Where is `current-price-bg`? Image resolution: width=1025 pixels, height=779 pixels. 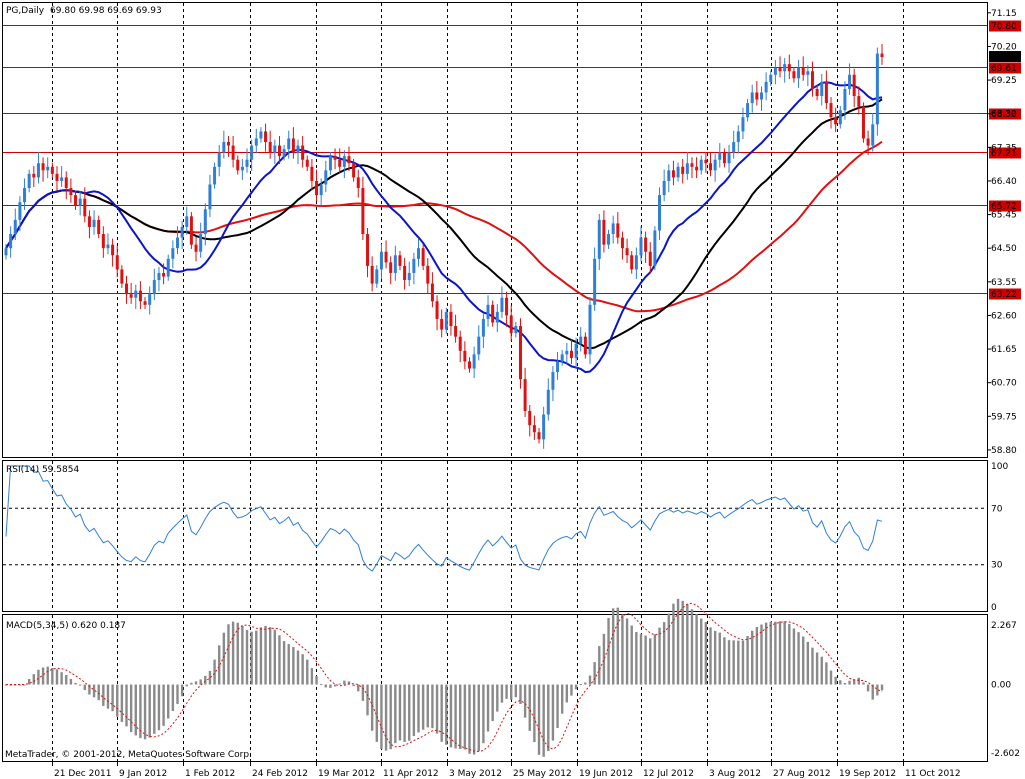 current-price-bg is located at coordinates (1005, 57).